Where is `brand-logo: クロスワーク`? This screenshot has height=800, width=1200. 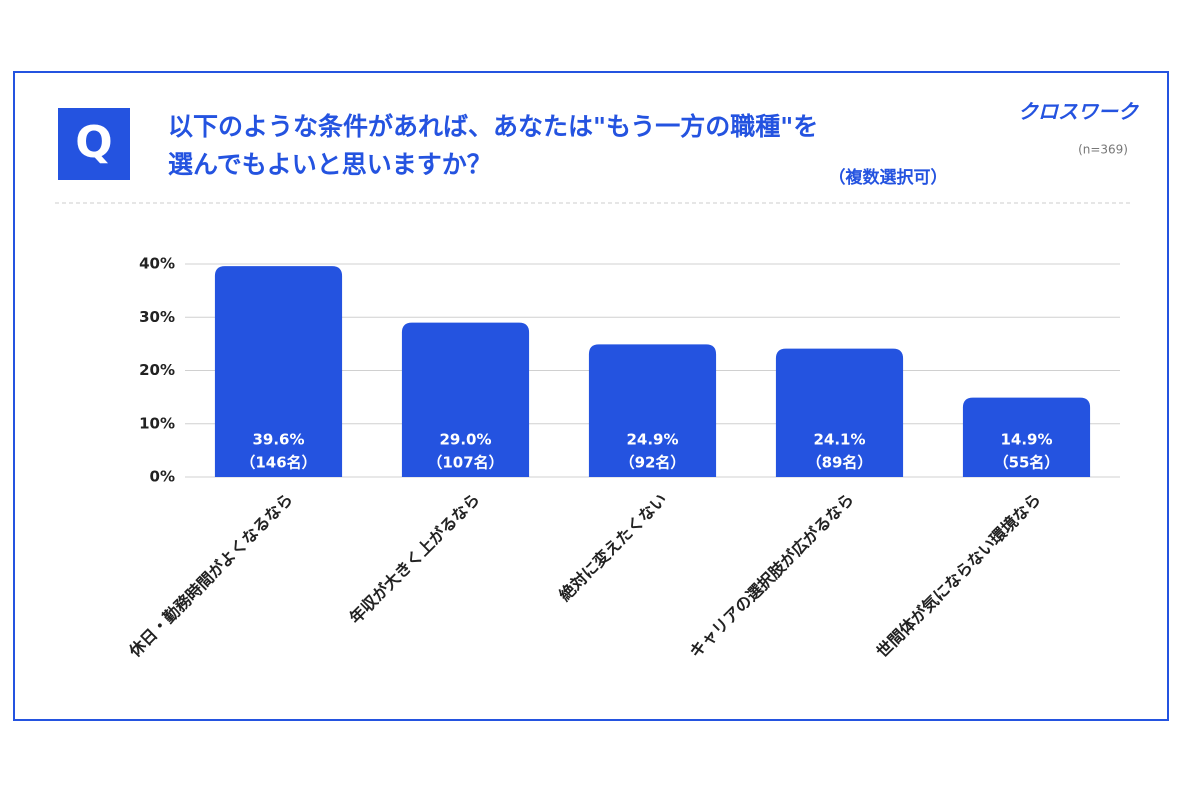 brand-logo: クロスワーク is located at coordinates (1079, 112).